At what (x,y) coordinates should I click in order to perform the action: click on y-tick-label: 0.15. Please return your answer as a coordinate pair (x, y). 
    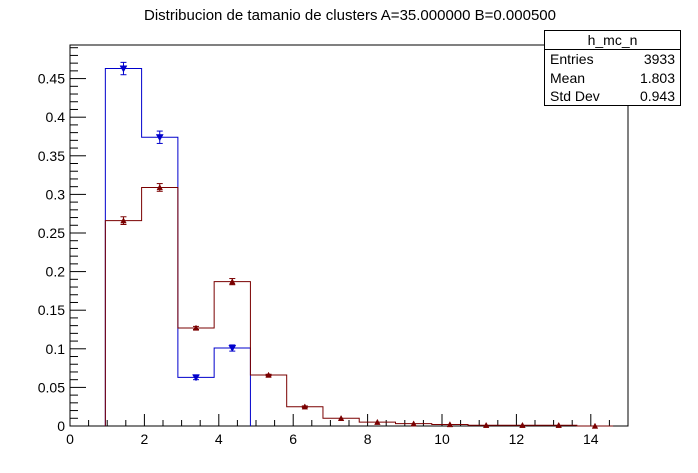
    Looking at the image, I should click on (51, 310).